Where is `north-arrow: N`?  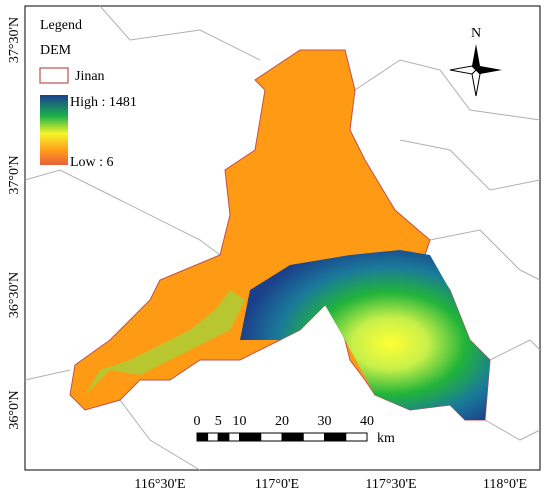 north-arrow: N is located at coordinates (475, 61).